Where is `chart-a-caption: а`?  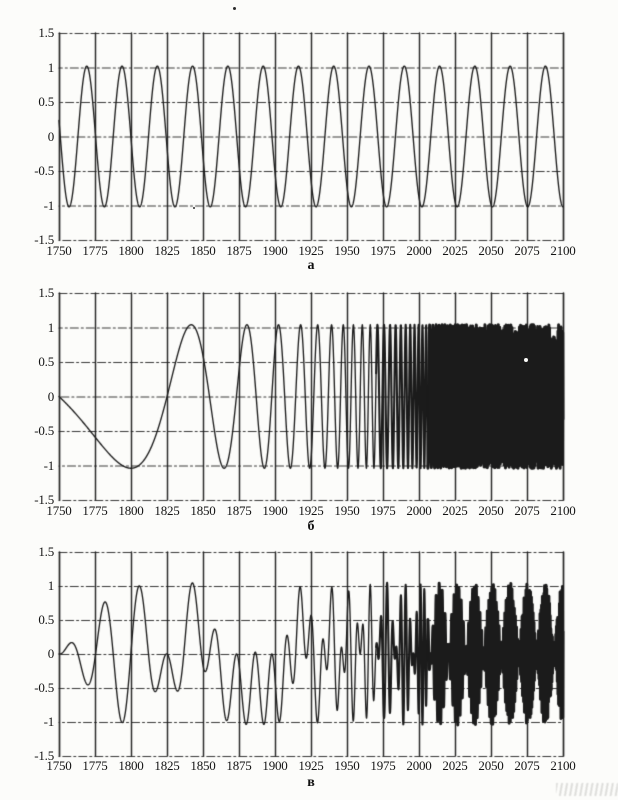 chart-a-caption: а is located at coordinates (311, 265).